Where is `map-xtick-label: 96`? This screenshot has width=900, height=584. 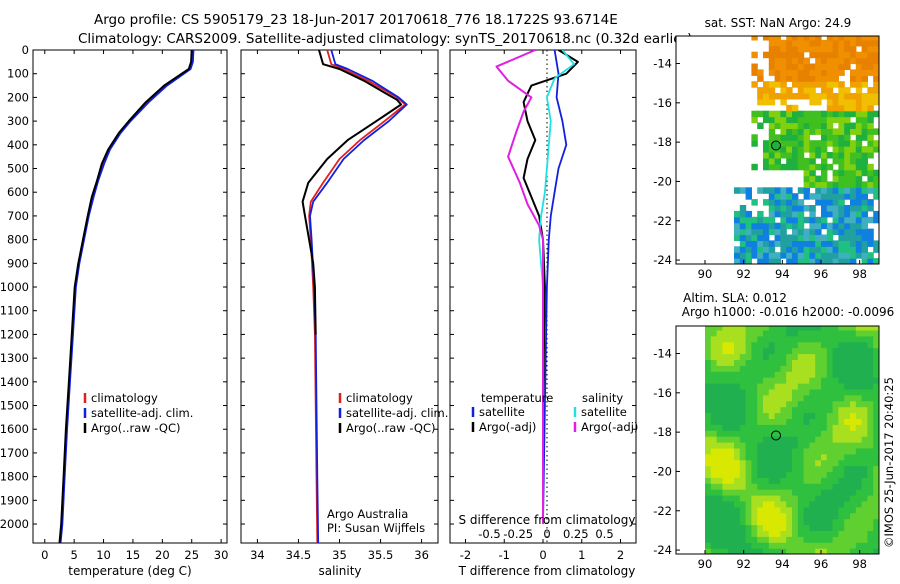
map-xtick-label: 96 is located at coordinates (821, 274).